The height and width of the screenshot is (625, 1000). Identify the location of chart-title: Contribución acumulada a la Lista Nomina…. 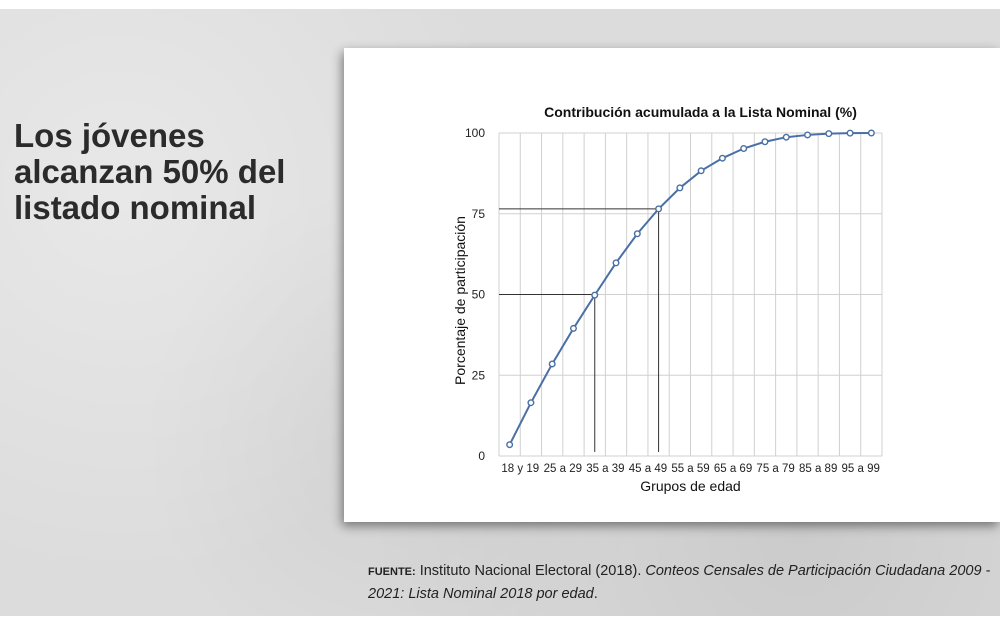
(700, 112).